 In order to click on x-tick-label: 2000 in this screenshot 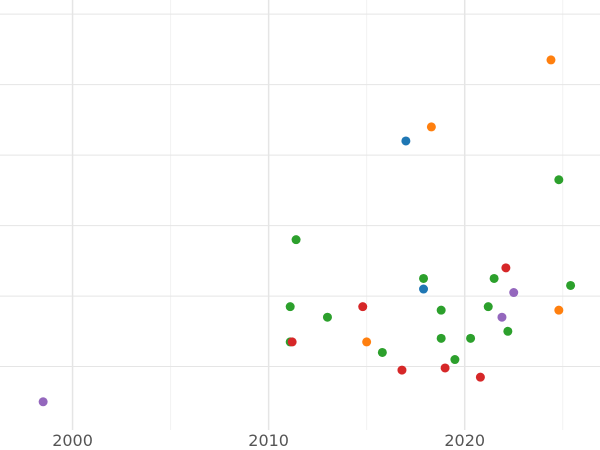, I will do `click(72, 440)`.